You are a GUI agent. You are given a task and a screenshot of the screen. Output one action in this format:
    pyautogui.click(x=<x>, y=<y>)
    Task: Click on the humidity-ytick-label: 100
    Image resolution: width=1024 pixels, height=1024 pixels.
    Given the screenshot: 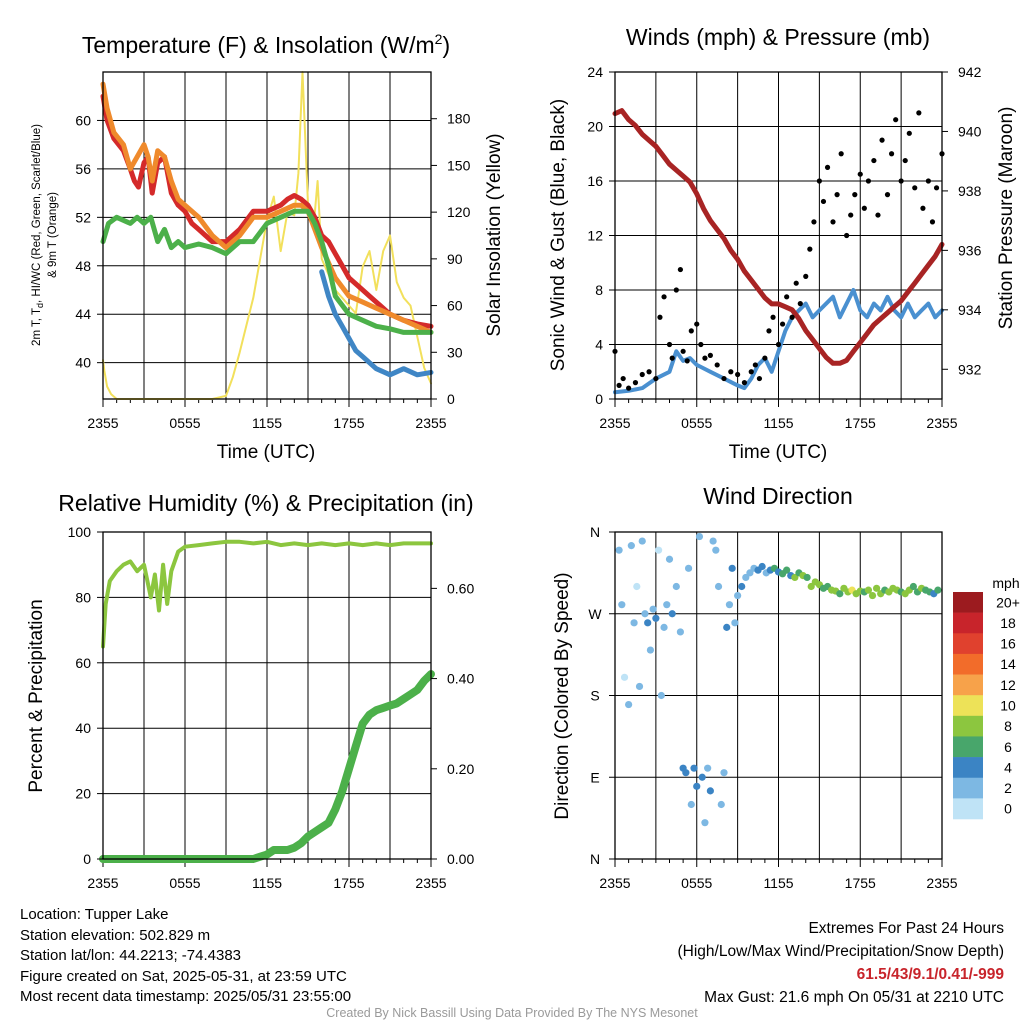 What is the action you would take?
    pyautogui.click(x=80, y=532)
    